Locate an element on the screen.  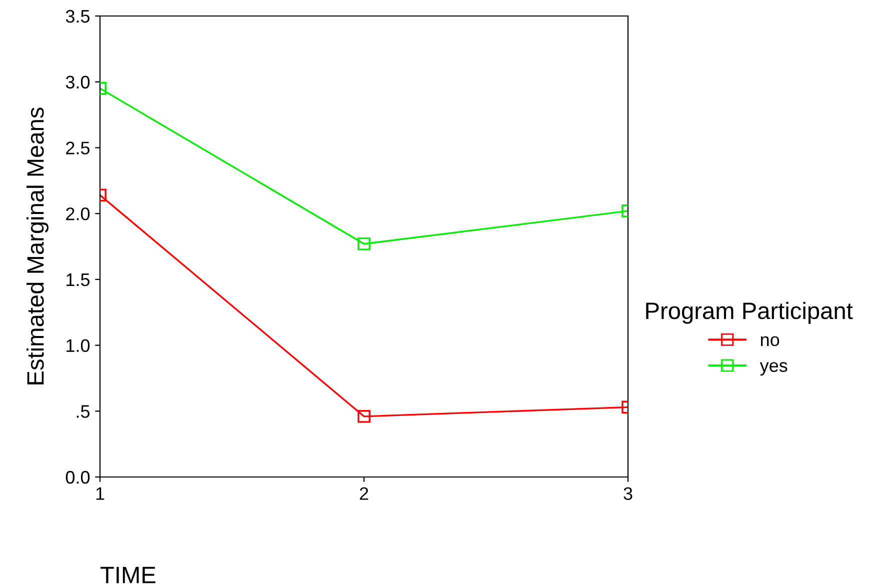
y-tick-label: 3.5 is located at coordinates (78, 16).